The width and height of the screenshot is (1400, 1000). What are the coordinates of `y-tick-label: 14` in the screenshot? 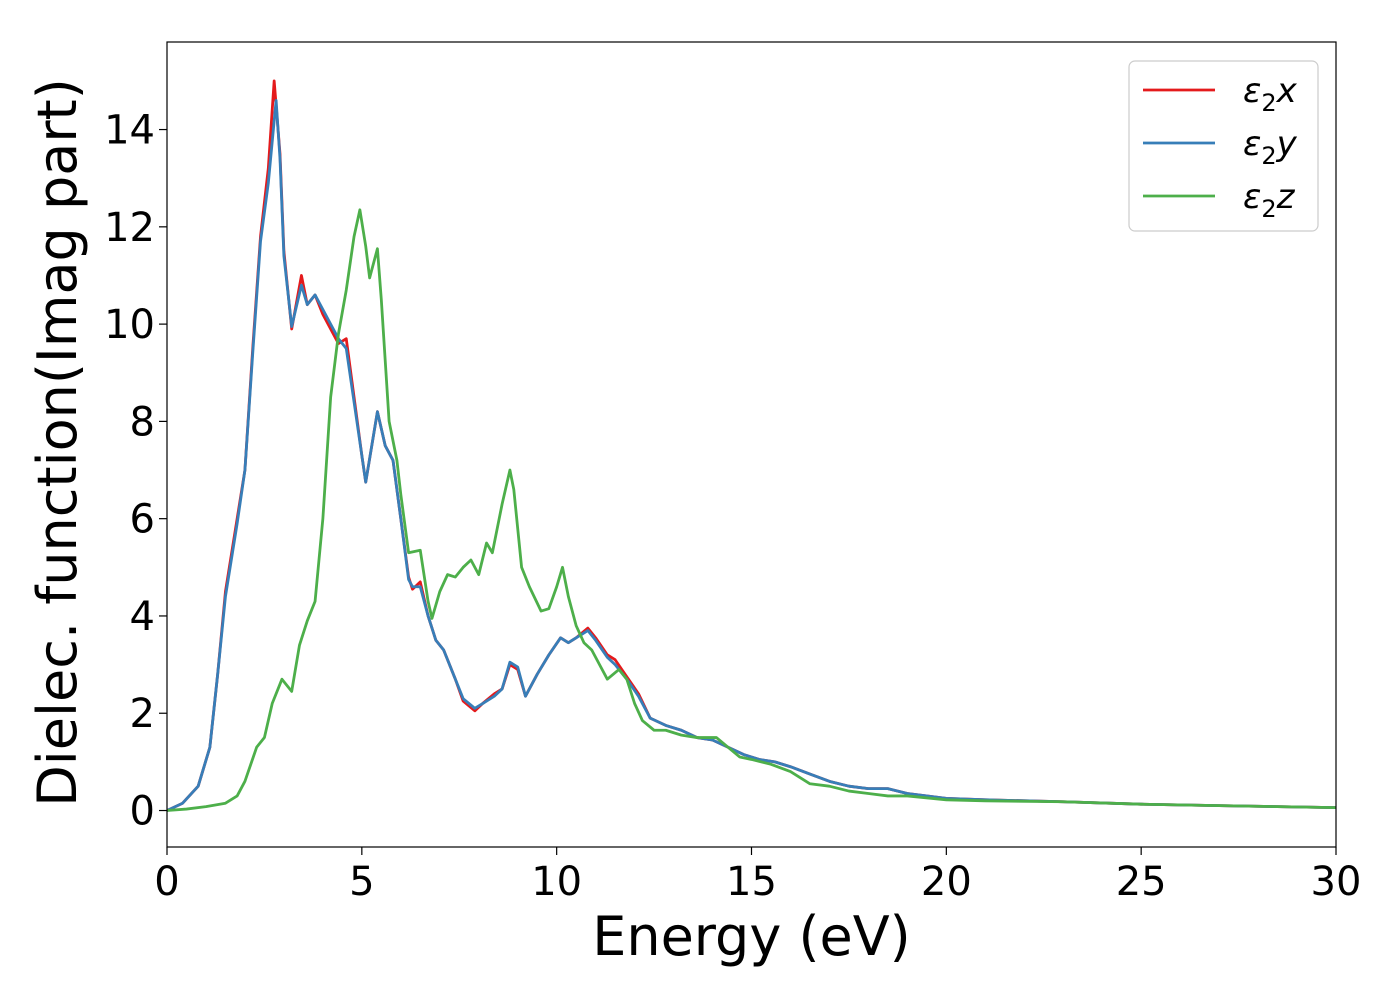 It's located at (129, 131).